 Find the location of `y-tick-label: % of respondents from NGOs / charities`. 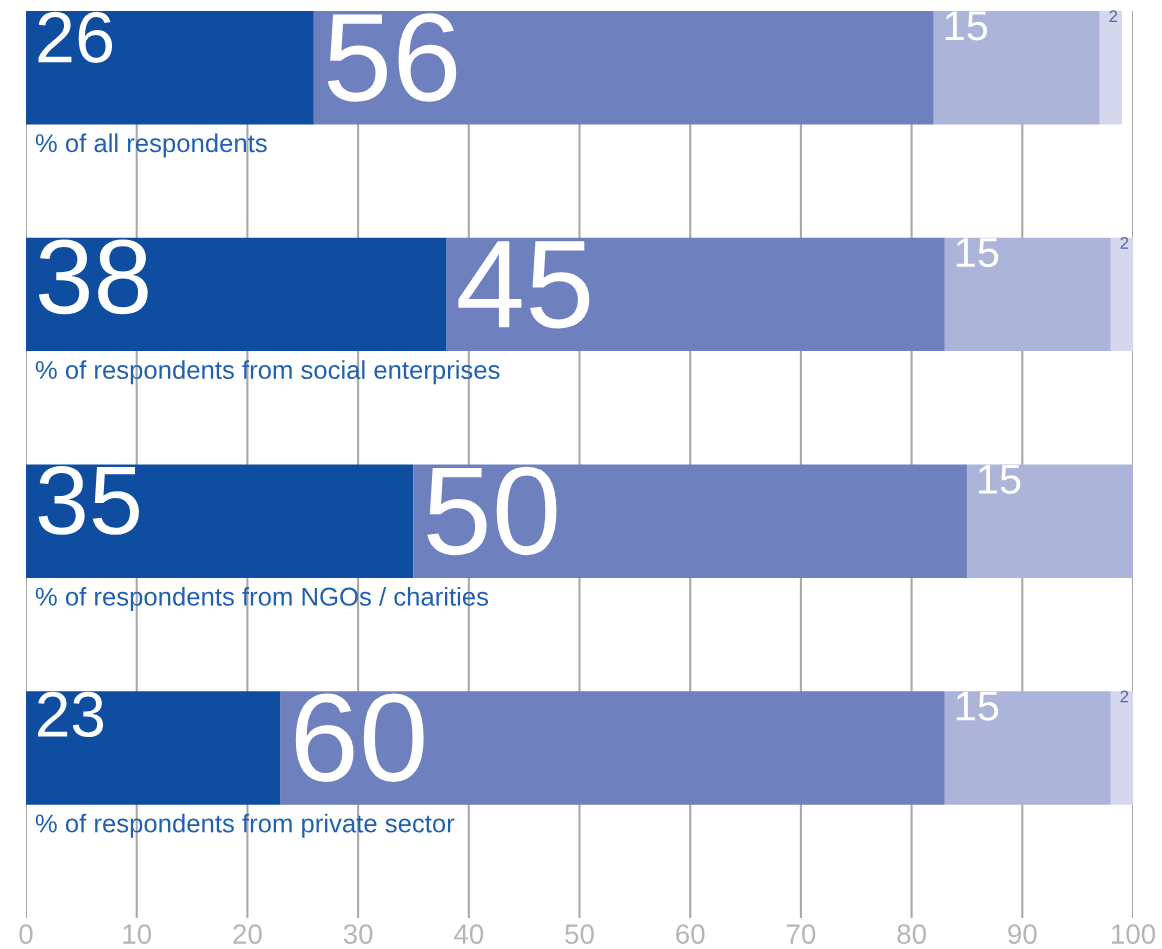

y-tick-label: % of respondents from NGOs / charities is located at coordinates (262, 598).